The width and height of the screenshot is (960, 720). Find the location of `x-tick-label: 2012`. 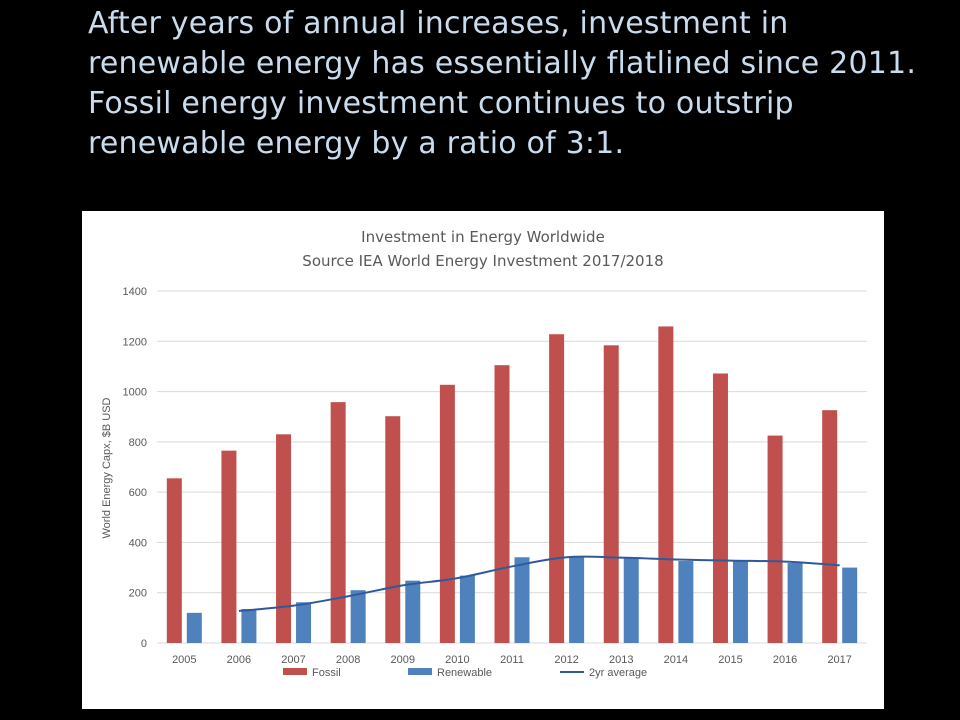

x-tick-label: 2012 is located at coordinates (566, 660).